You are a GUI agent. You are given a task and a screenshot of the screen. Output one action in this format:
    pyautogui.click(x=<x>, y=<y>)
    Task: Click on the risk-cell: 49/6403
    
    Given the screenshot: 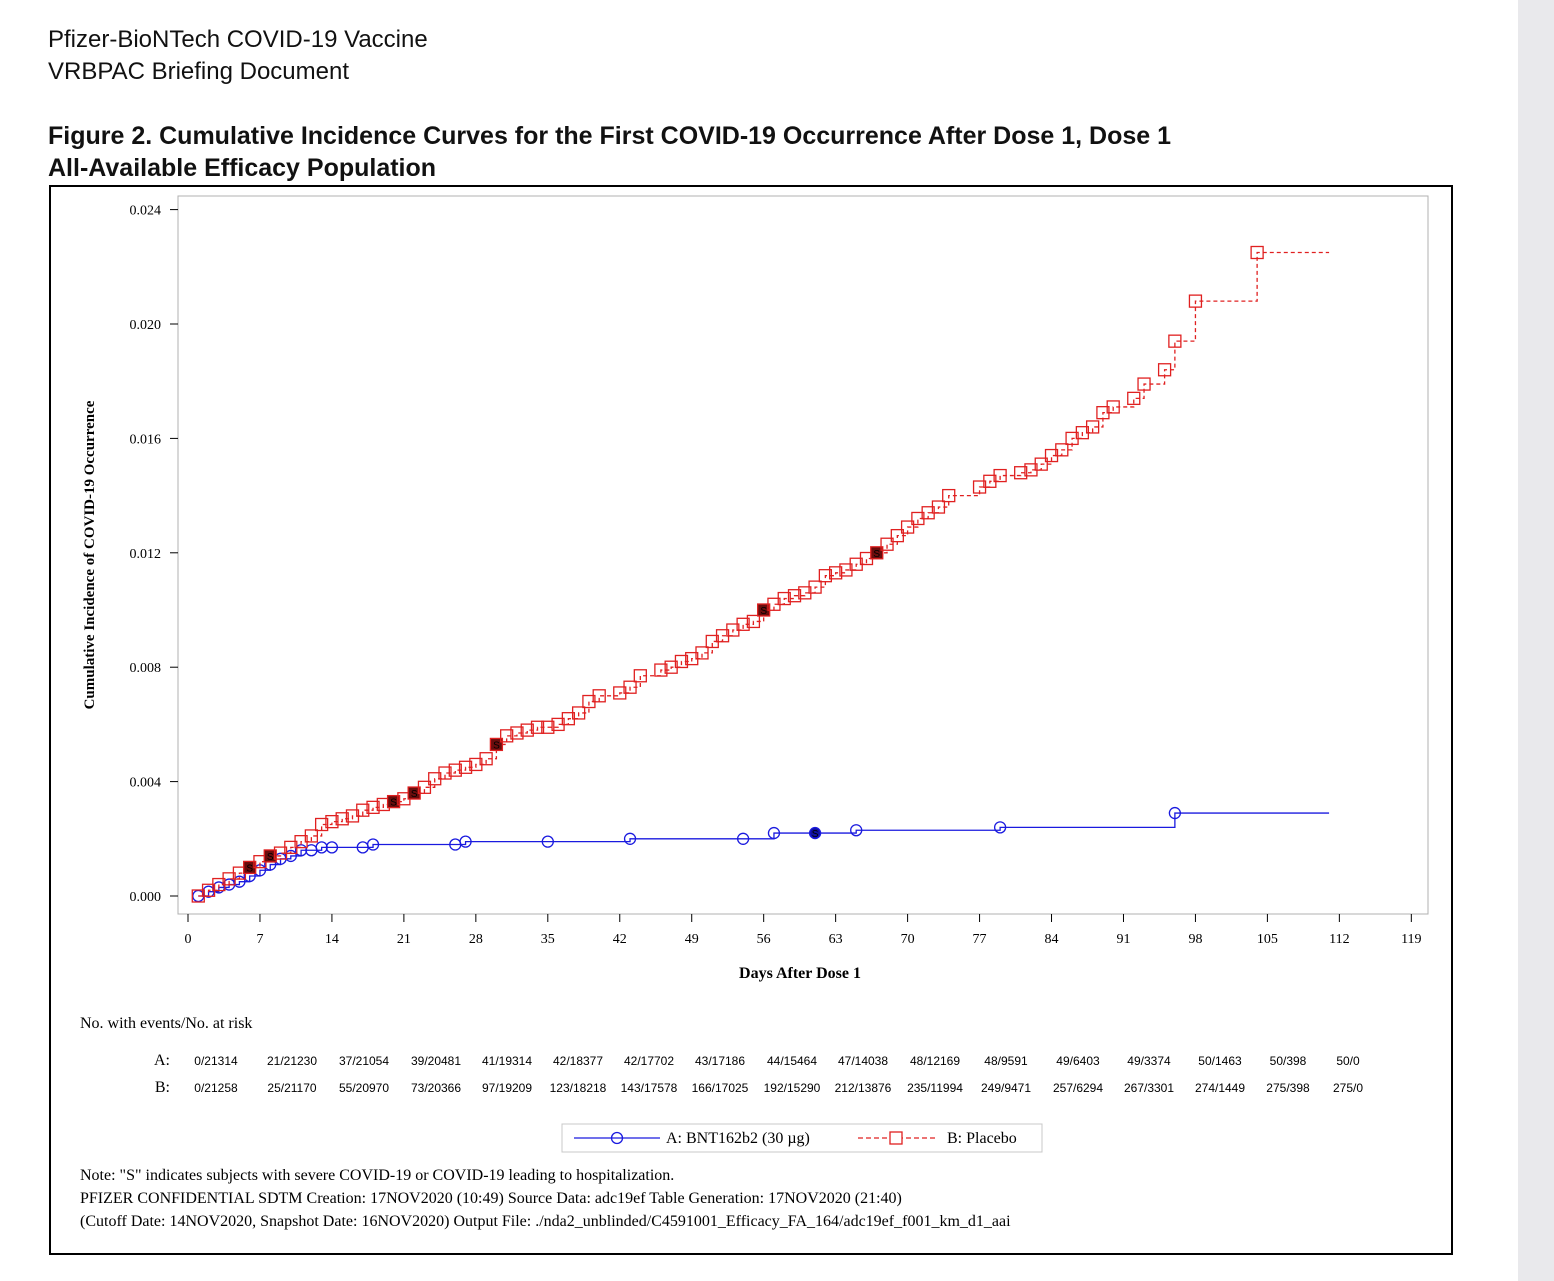 What is the action you would take?
    pyautogui.click(x=1078, y=1061)
    